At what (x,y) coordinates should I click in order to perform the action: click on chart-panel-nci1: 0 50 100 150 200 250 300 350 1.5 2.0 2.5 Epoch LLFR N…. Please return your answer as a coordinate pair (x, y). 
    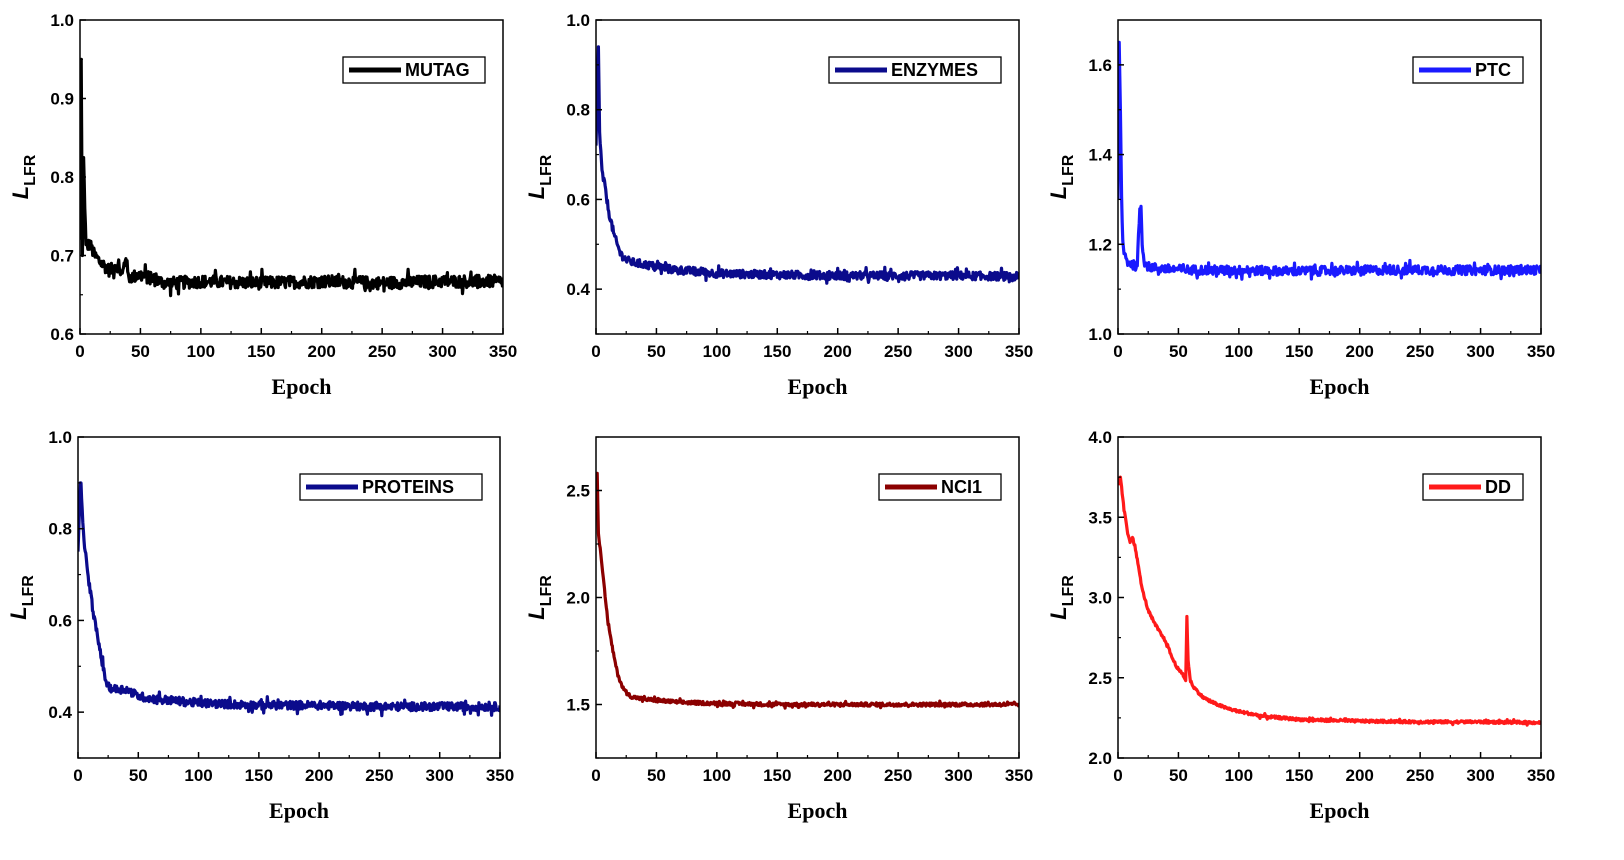
    Looking at the image, I should click on (778, 629).